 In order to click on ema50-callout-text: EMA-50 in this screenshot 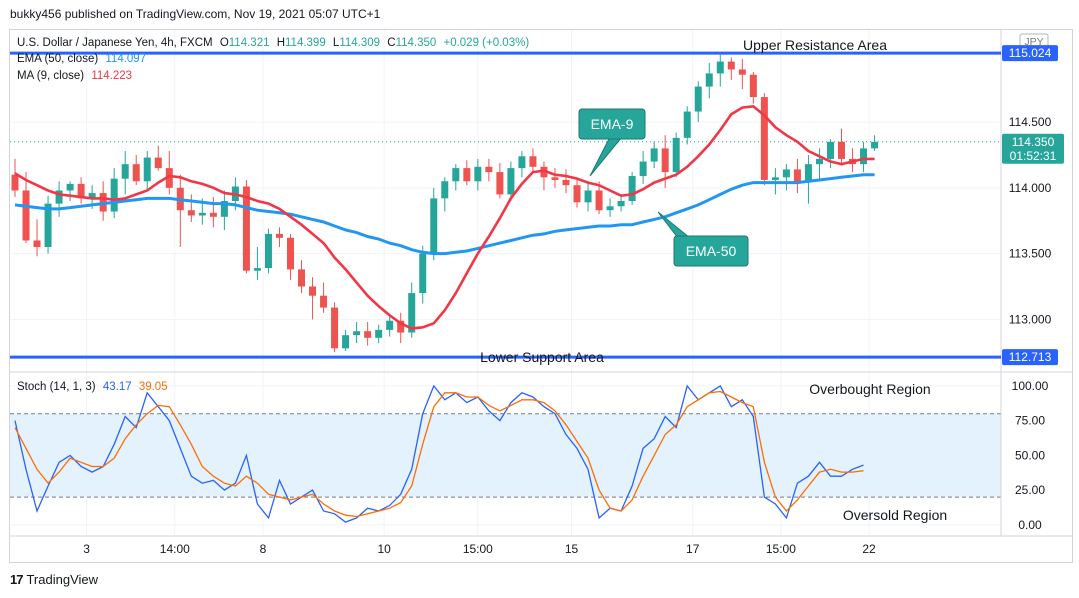, I will do `click(711, 251)`.